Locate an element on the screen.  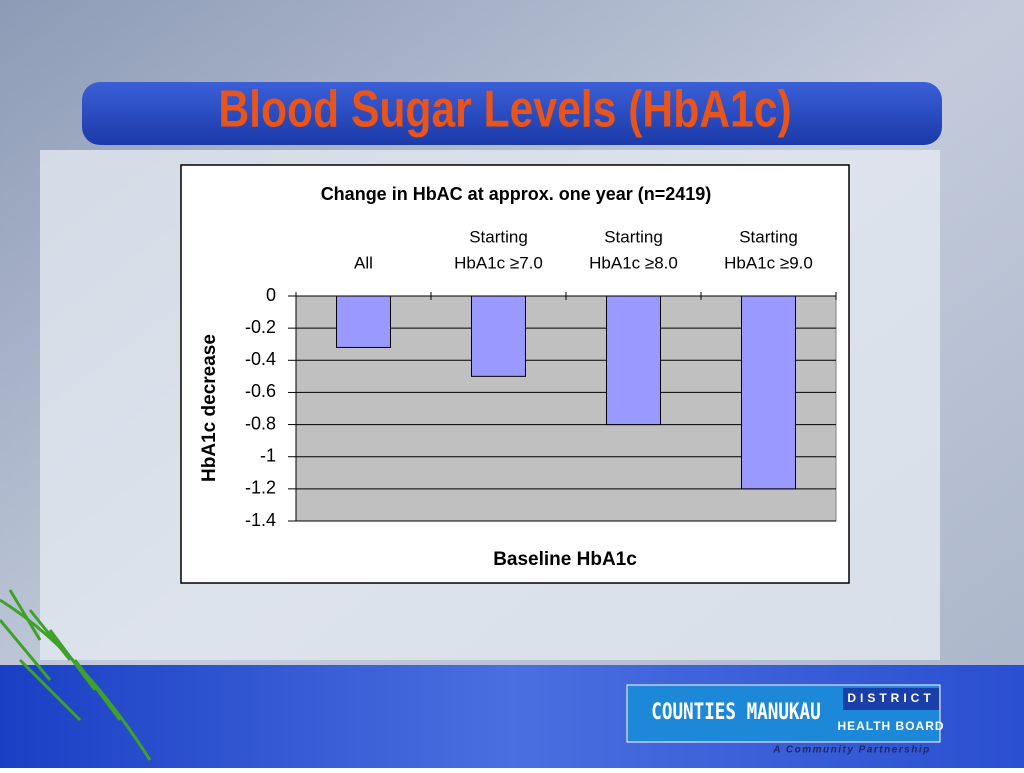
y-tick-label: -1 is located at coordinates (268, 455).